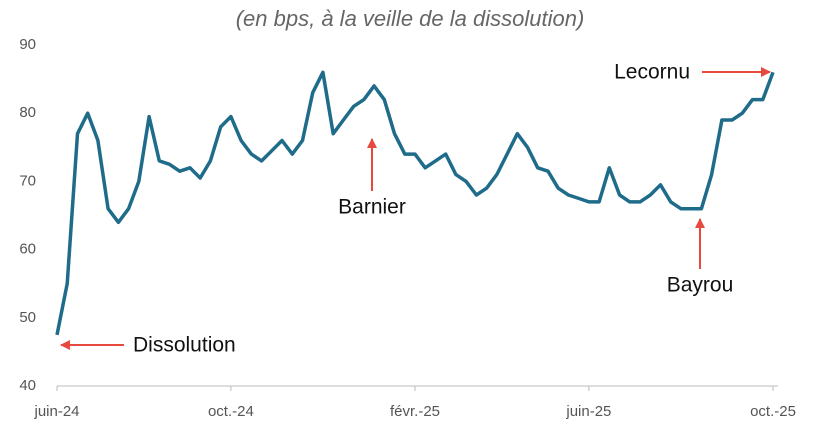 Image resolution: width=817 pixels, height=427 pixels. Describe the element at coordinates (27, 44) in the screenshot. I see `y-tick-label: 90` at that location.